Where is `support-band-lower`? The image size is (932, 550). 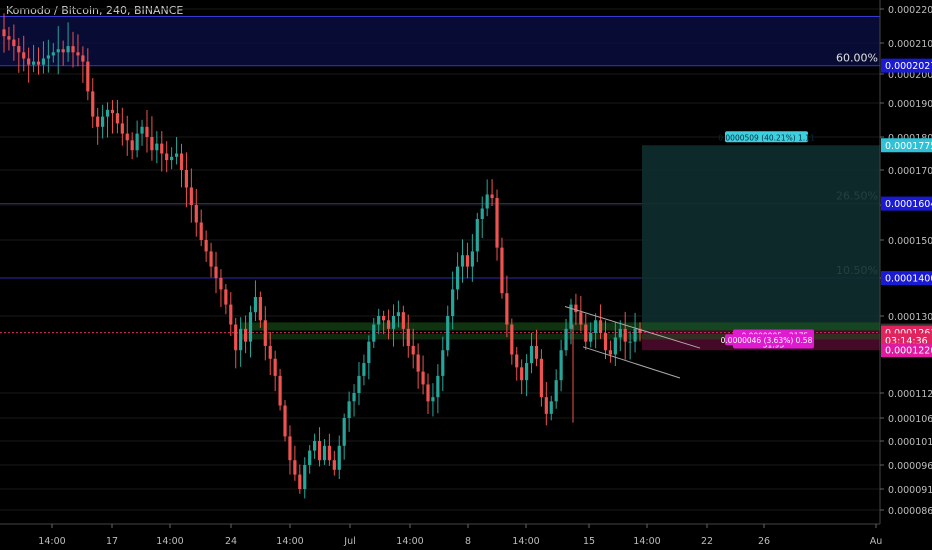
support-band-lower is located at coordinates (560, 336).